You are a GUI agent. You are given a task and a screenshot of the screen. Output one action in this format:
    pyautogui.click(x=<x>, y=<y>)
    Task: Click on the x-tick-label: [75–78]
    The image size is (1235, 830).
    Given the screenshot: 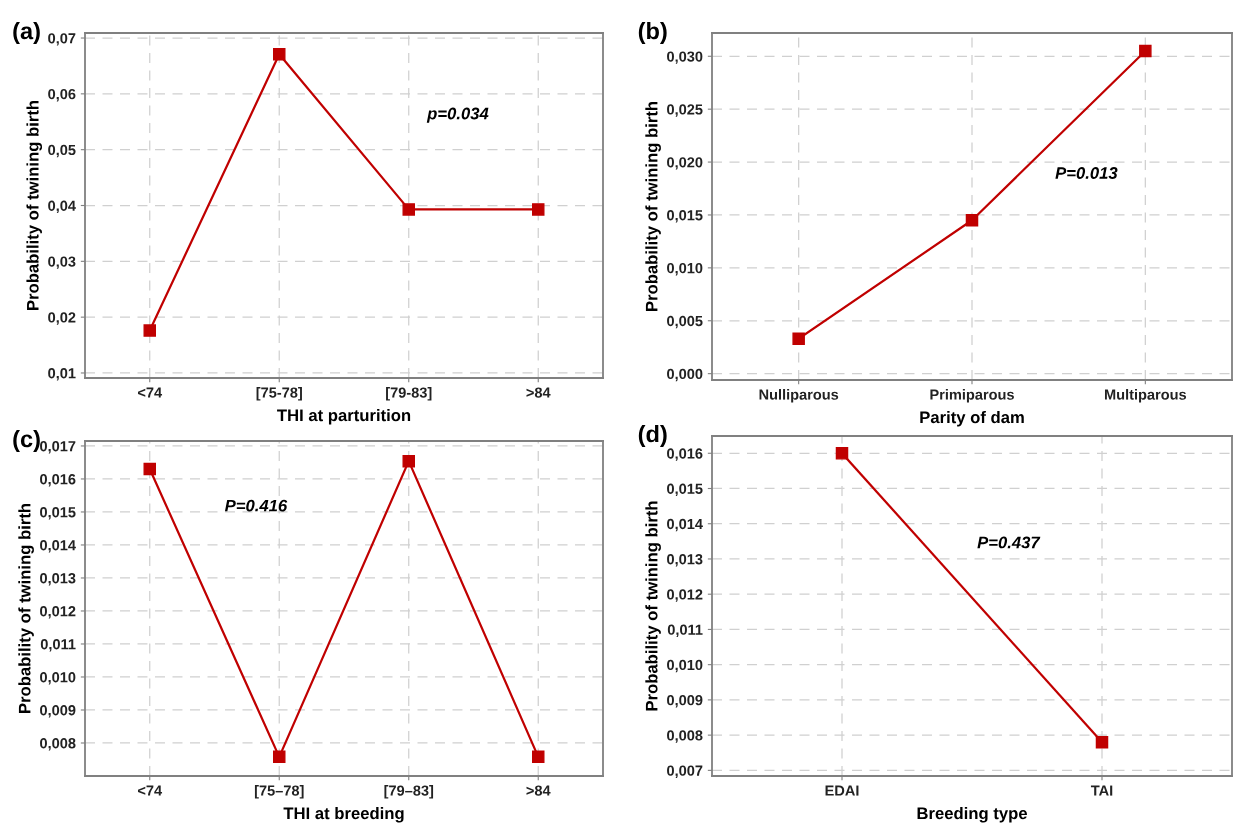 What is the action you would take?
    pyautogui.click(x=279, y=792)
    